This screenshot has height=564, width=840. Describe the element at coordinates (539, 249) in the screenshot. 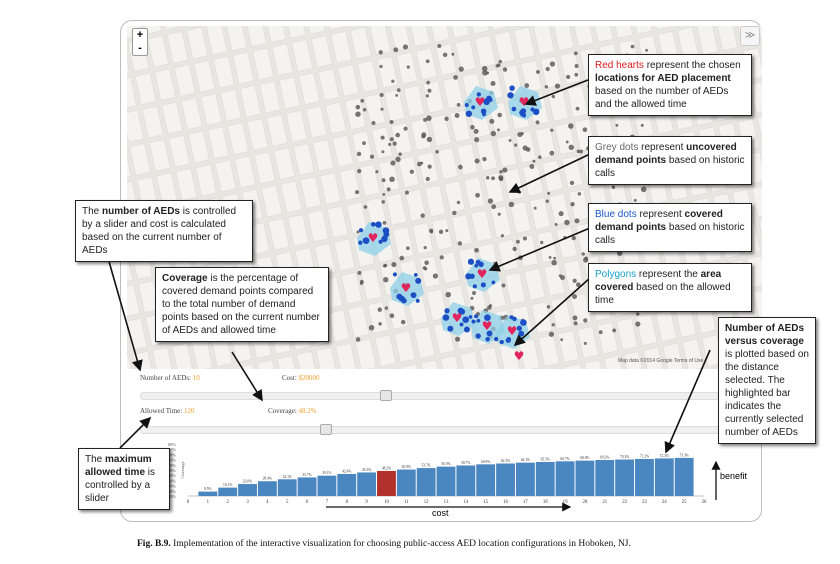

I see `arrow-blue-dots` at that location.